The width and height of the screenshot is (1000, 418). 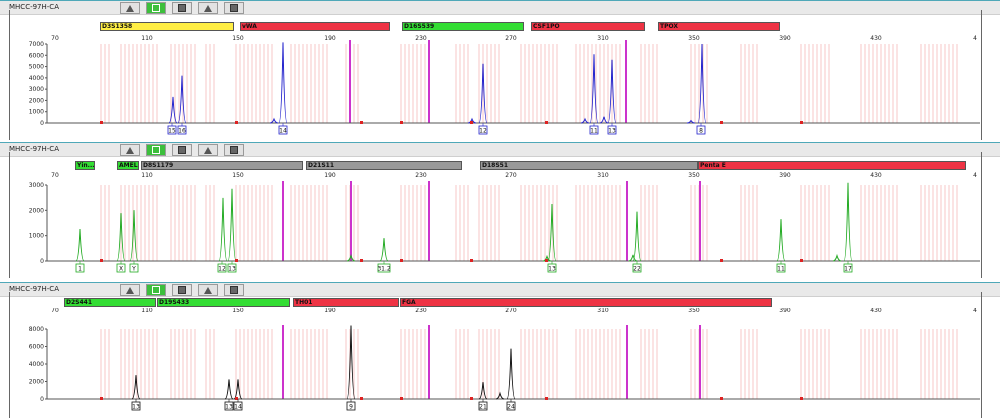 What do you see at coordinates (589, 165) in the screenshot?
I see `locus-d18s51: D18S51` at bounding box center [589, 165].